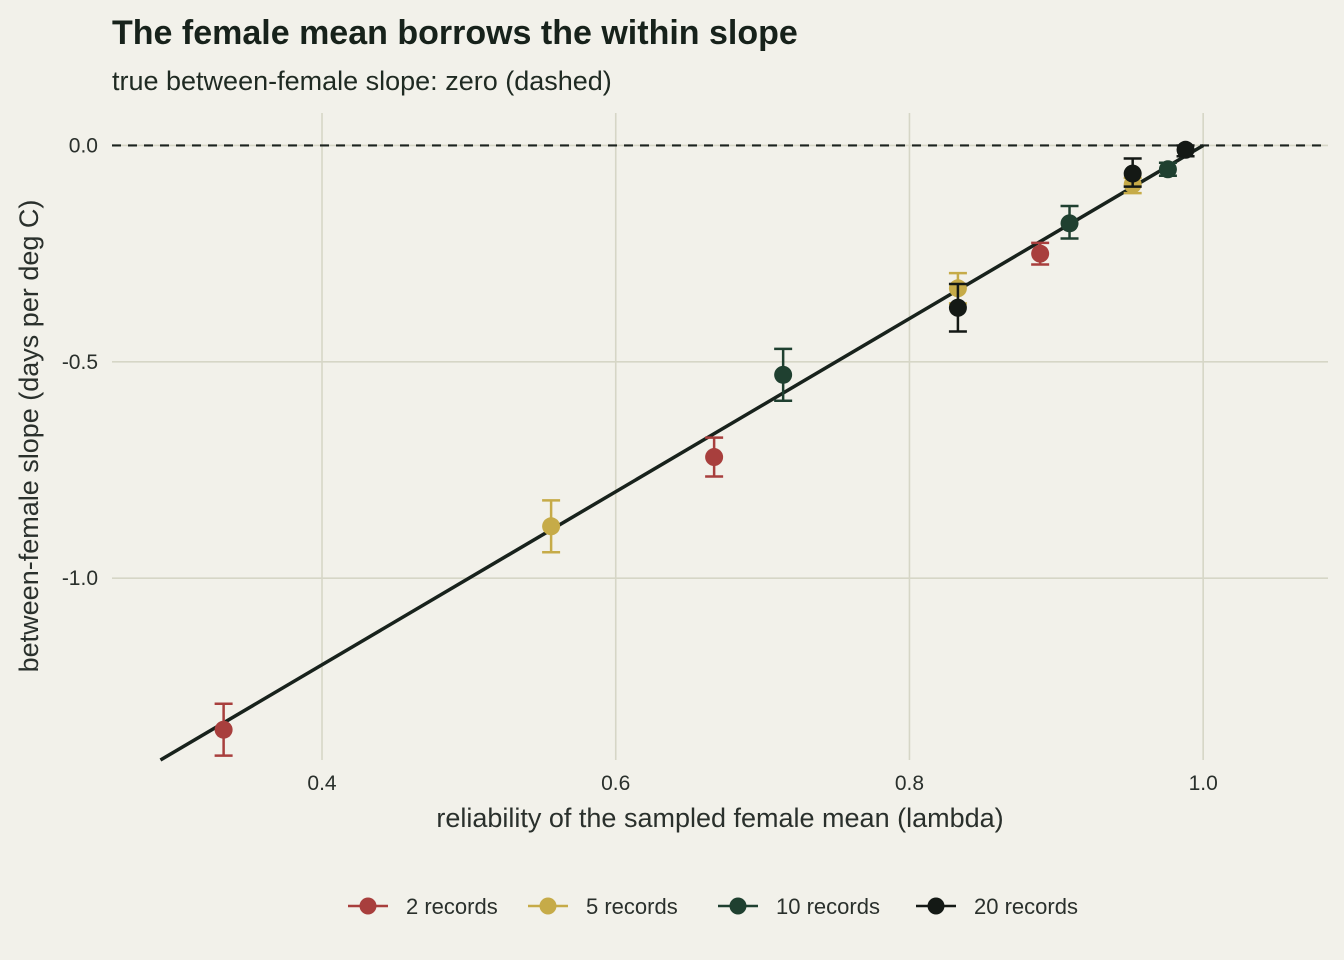  I want to click on legend-item: 20 records, so click(997, 906).